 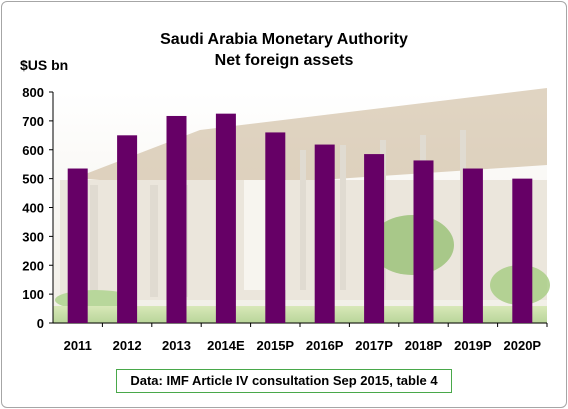 I want to click on y-tick-label: 400, so click(x=33, y=208).